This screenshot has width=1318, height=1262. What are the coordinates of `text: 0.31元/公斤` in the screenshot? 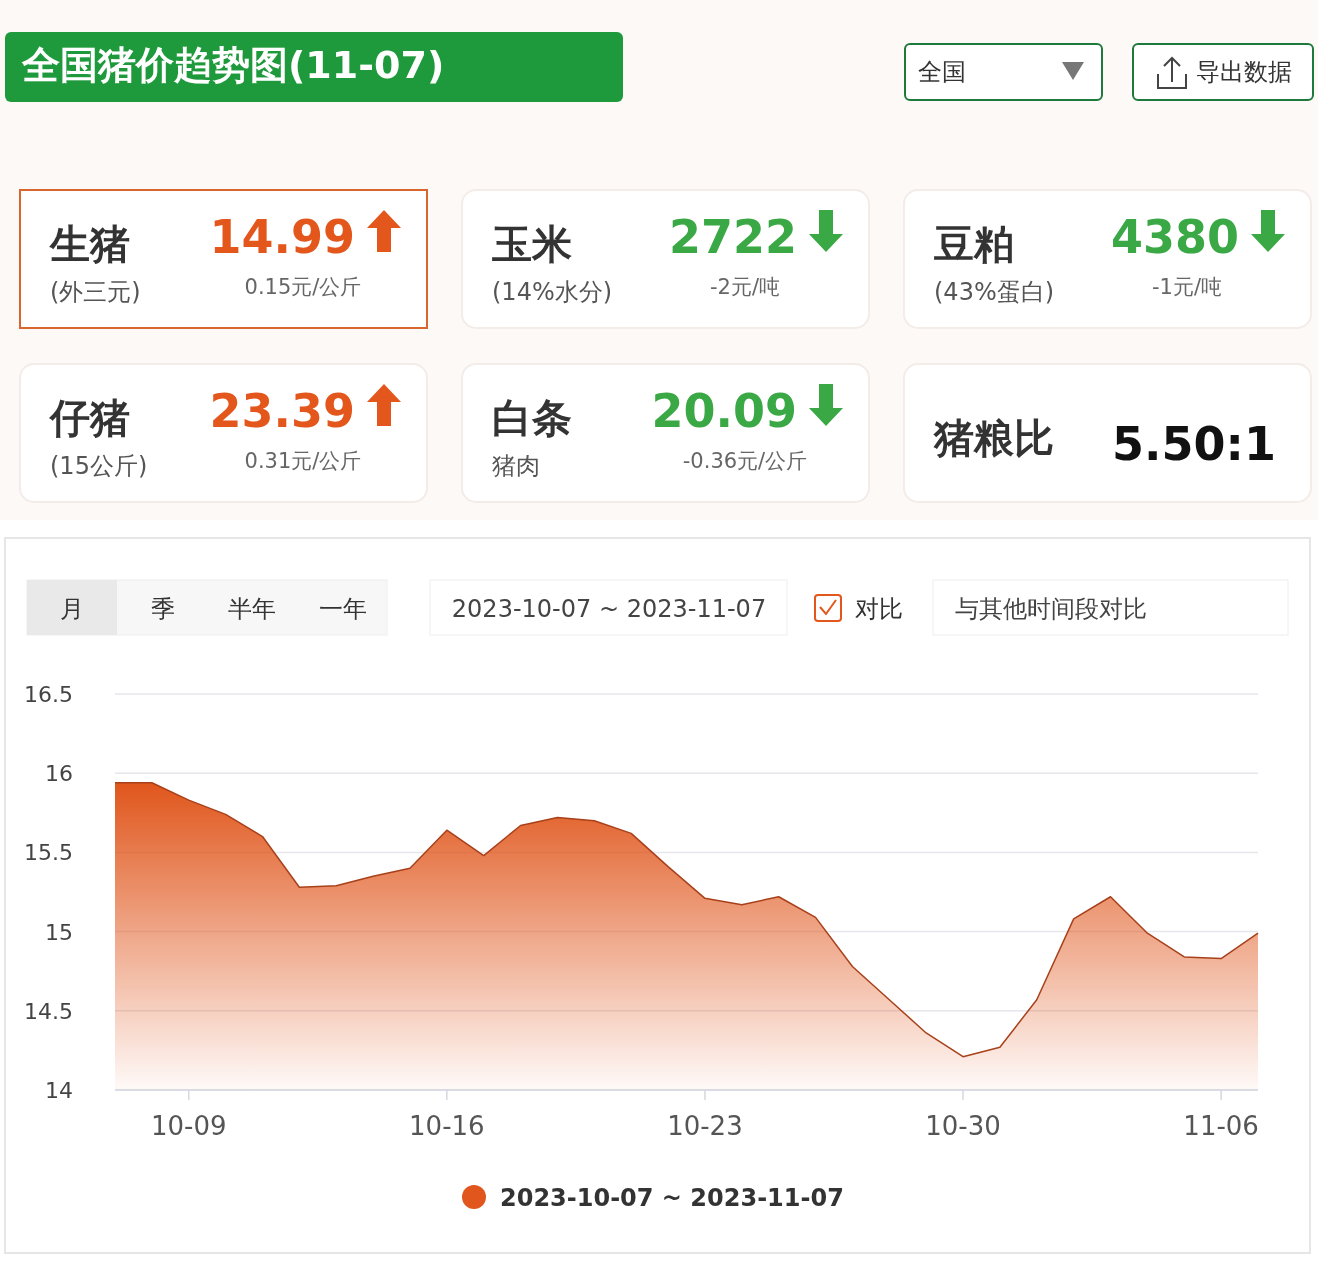 It's located at (303, 461).